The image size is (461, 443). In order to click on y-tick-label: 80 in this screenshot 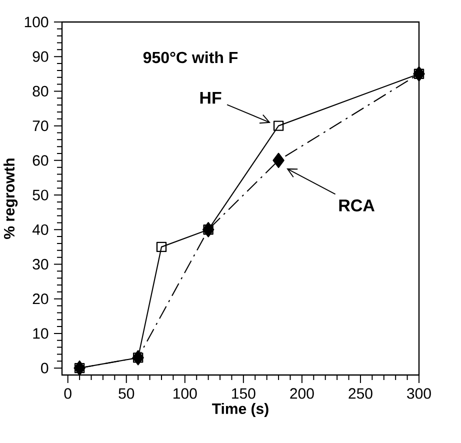, I will do `click(40, 91)`.